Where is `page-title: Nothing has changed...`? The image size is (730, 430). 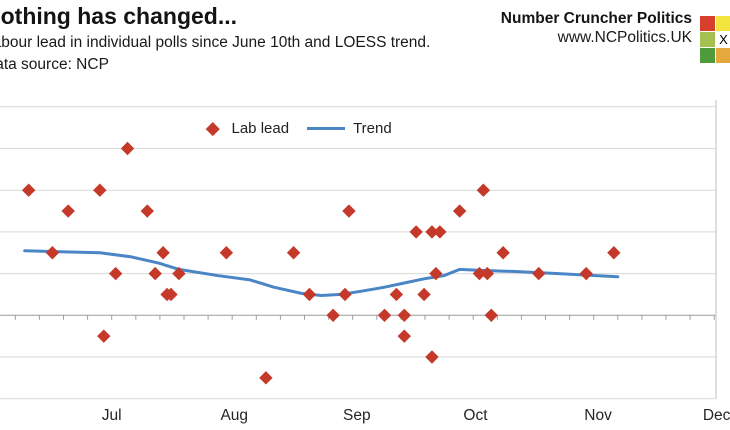
page-title: Nothing has changed... is located at coordinates (119, 16).